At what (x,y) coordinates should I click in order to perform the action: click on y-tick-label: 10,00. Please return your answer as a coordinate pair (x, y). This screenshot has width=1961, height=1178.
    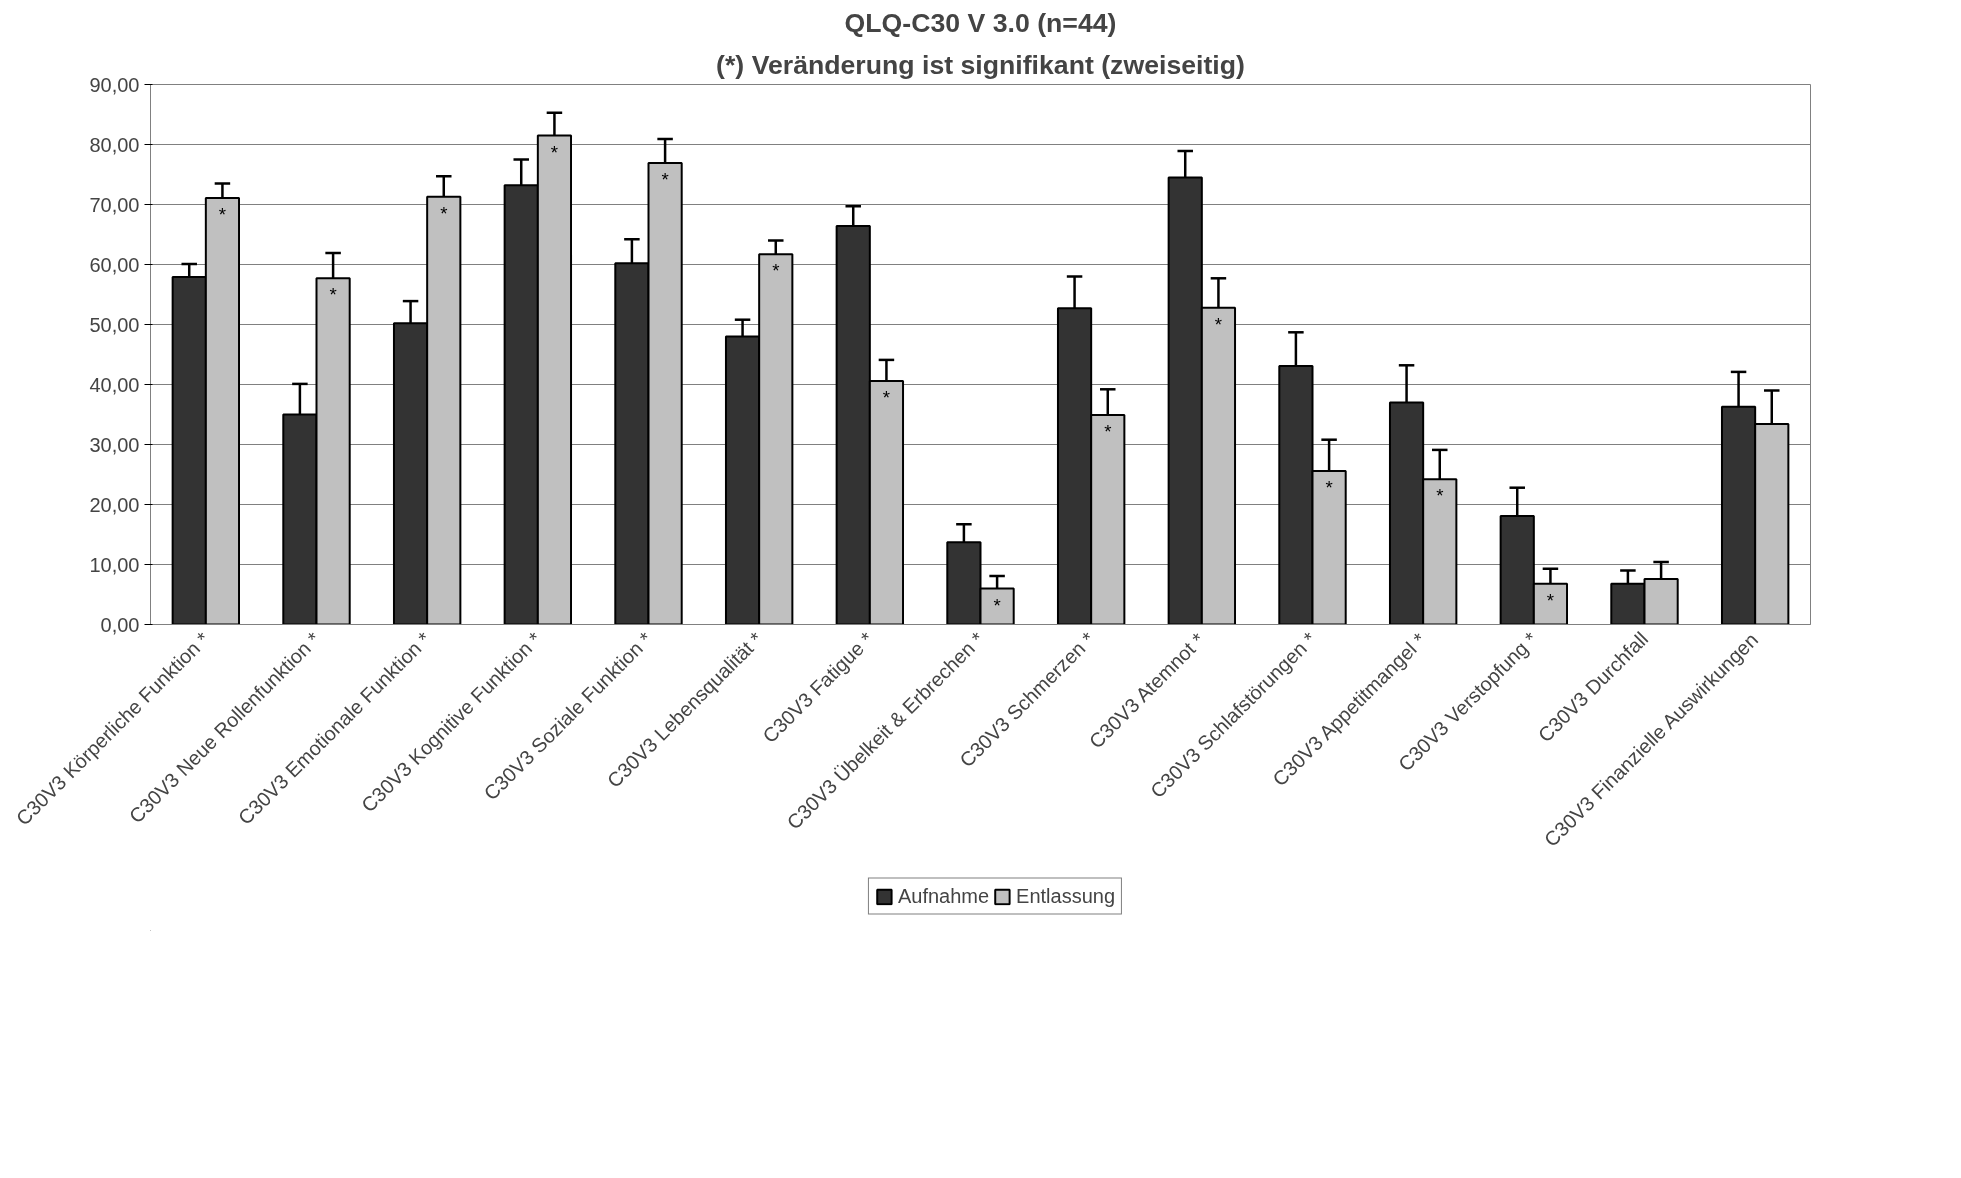
    Looking at the image, I should click on (114, 564).